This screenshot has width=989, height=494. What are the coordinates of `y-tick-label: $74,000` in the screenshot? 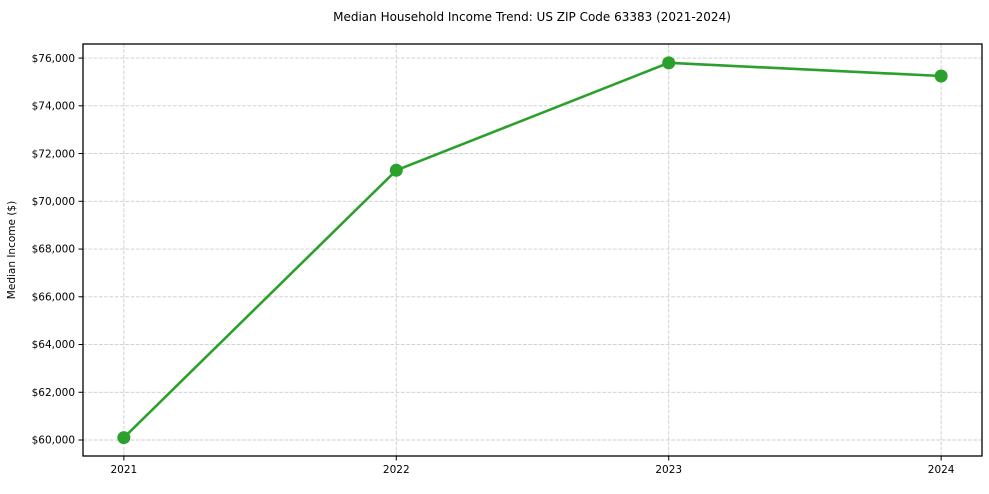 It's located at (53, 107).